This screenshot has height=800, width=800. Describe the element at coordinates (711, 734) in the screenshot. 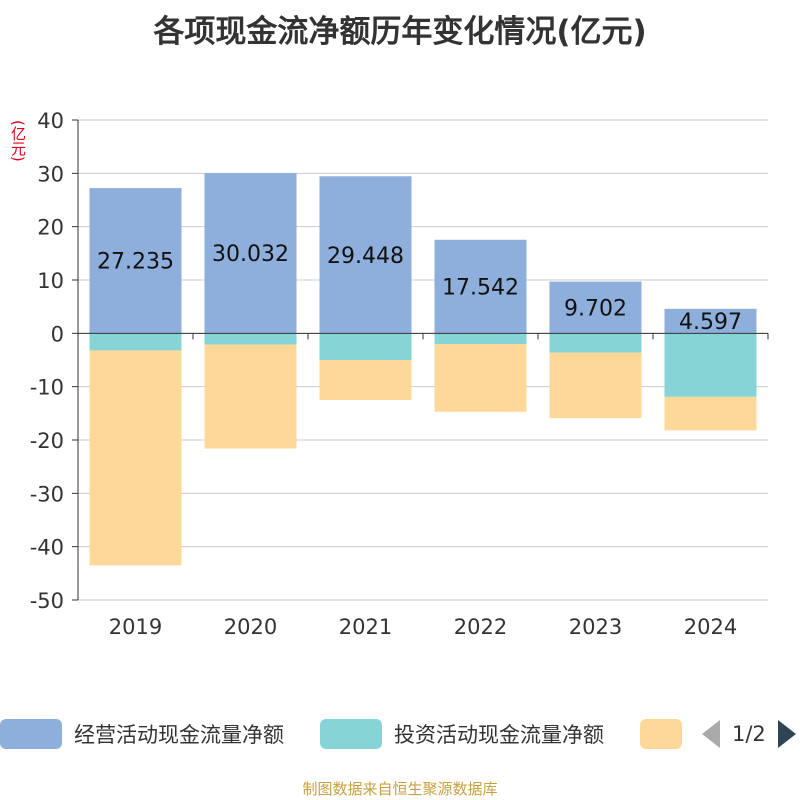

I see `legend-prev-arrow-icon` at that location.